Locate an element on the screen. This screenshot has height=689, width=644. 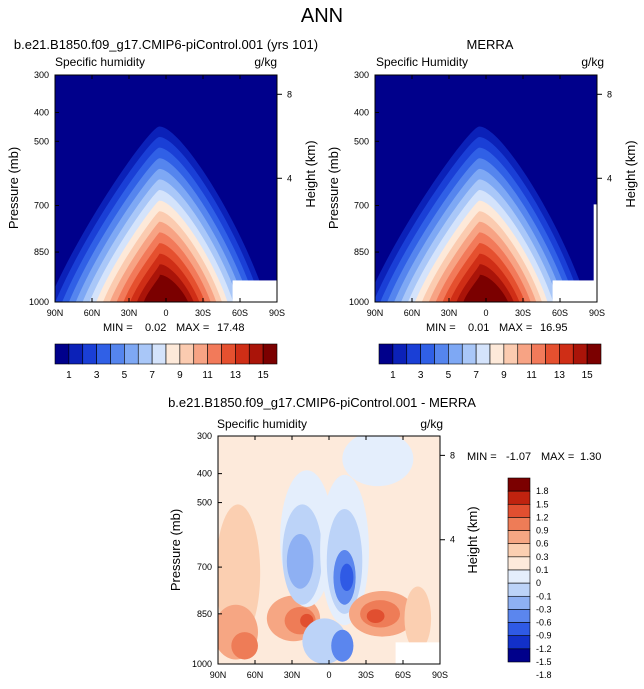
colorbar-label: 7 is located at coordinates (476, 375).